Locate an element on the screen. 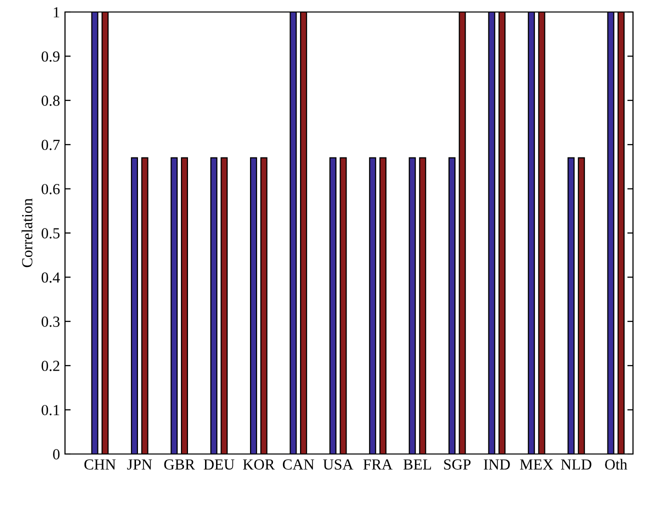 Image resolution: width=659 pixels, height=510 pixels. x-tick-label: MEX is located at coordinates (537, 464).